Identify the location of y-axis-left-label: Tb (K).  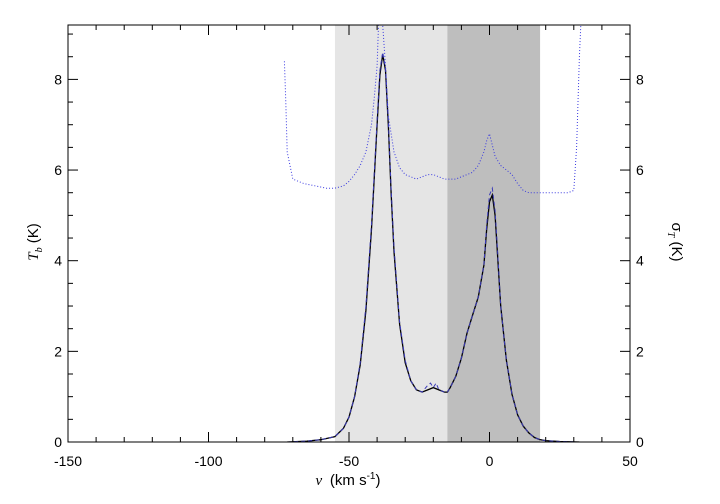
(35, 242).